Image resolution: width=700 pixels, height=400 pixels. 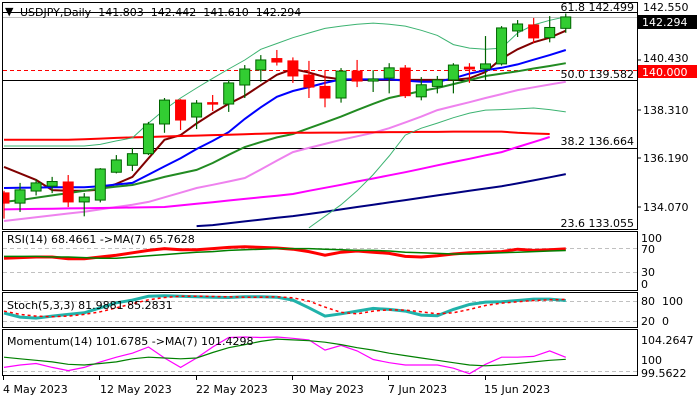 I want to click on header-low: 141.610, so click(x=226, y=12).